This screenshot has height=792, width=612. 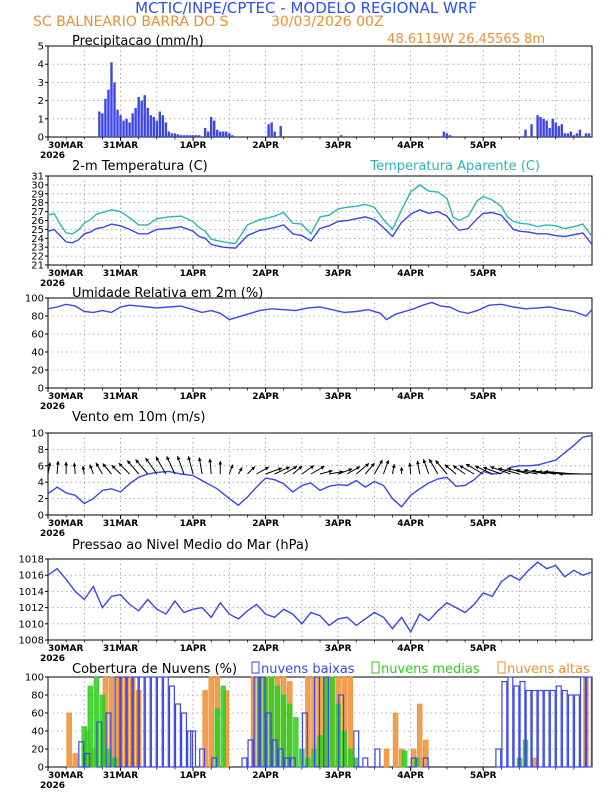 I want to click on y-tick-label: 0, so click(x=41, y=768).